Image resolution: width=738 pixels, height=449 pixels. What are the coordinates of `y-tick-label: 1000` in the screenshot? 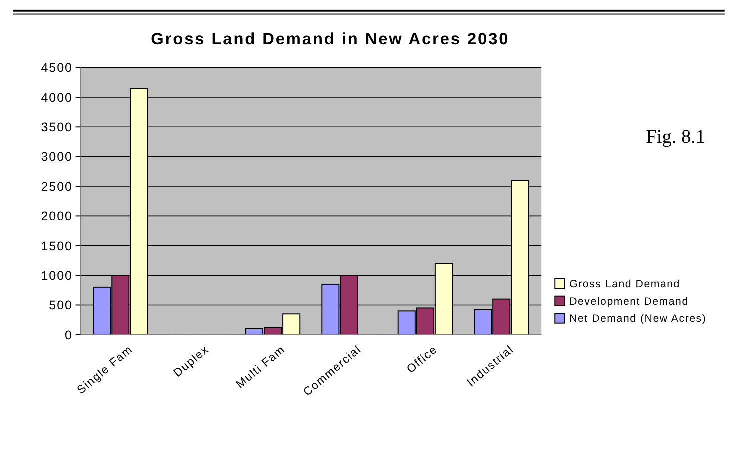 It's located at (57, 275).